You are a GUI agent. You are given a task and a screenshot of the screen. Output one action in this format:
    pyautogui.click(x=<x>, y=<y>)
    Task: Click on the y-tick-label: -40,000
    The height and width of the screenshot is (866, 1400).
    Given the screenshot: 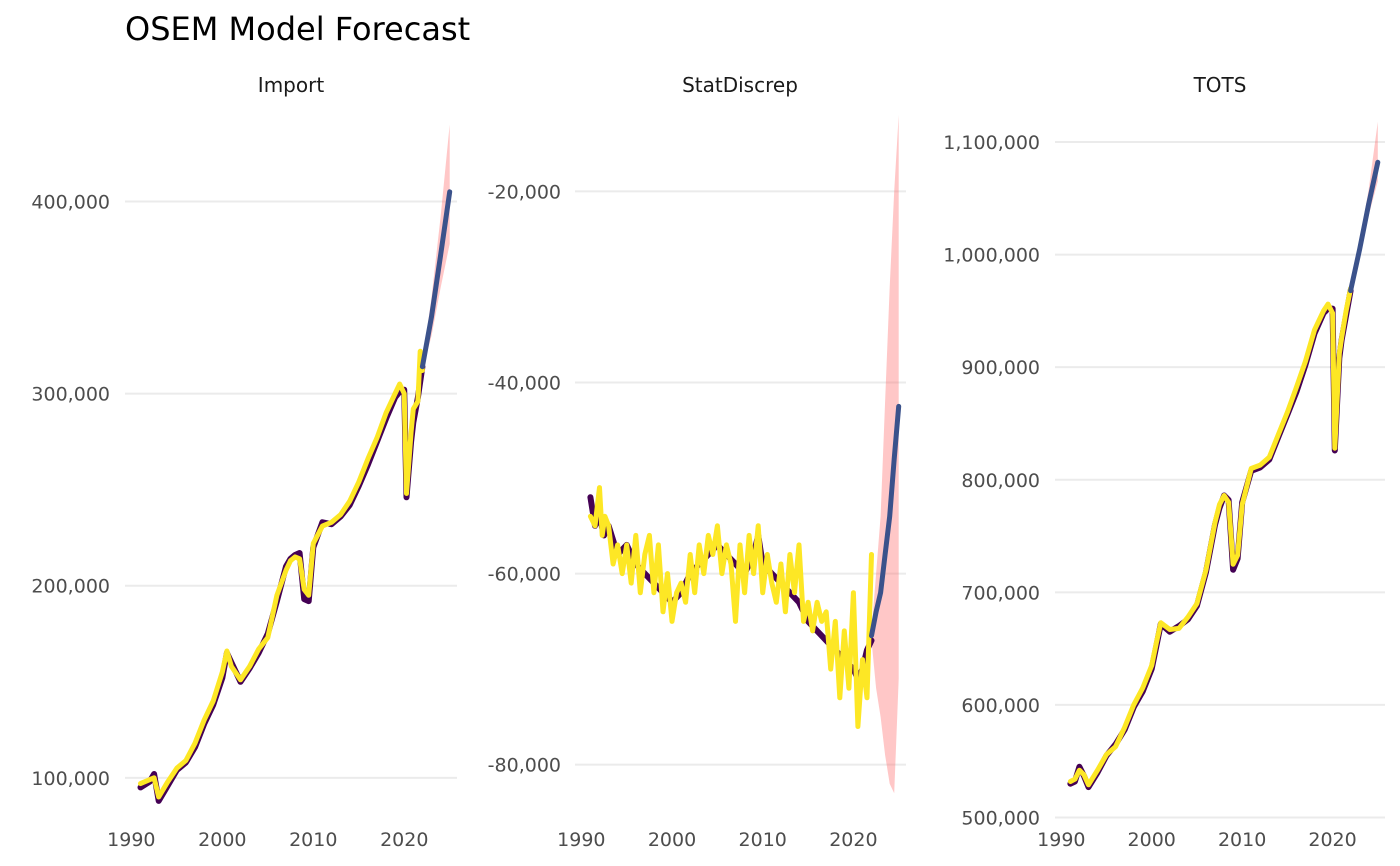 What is the action you would take?
    pyautogui.click(x=524, y=384)
    